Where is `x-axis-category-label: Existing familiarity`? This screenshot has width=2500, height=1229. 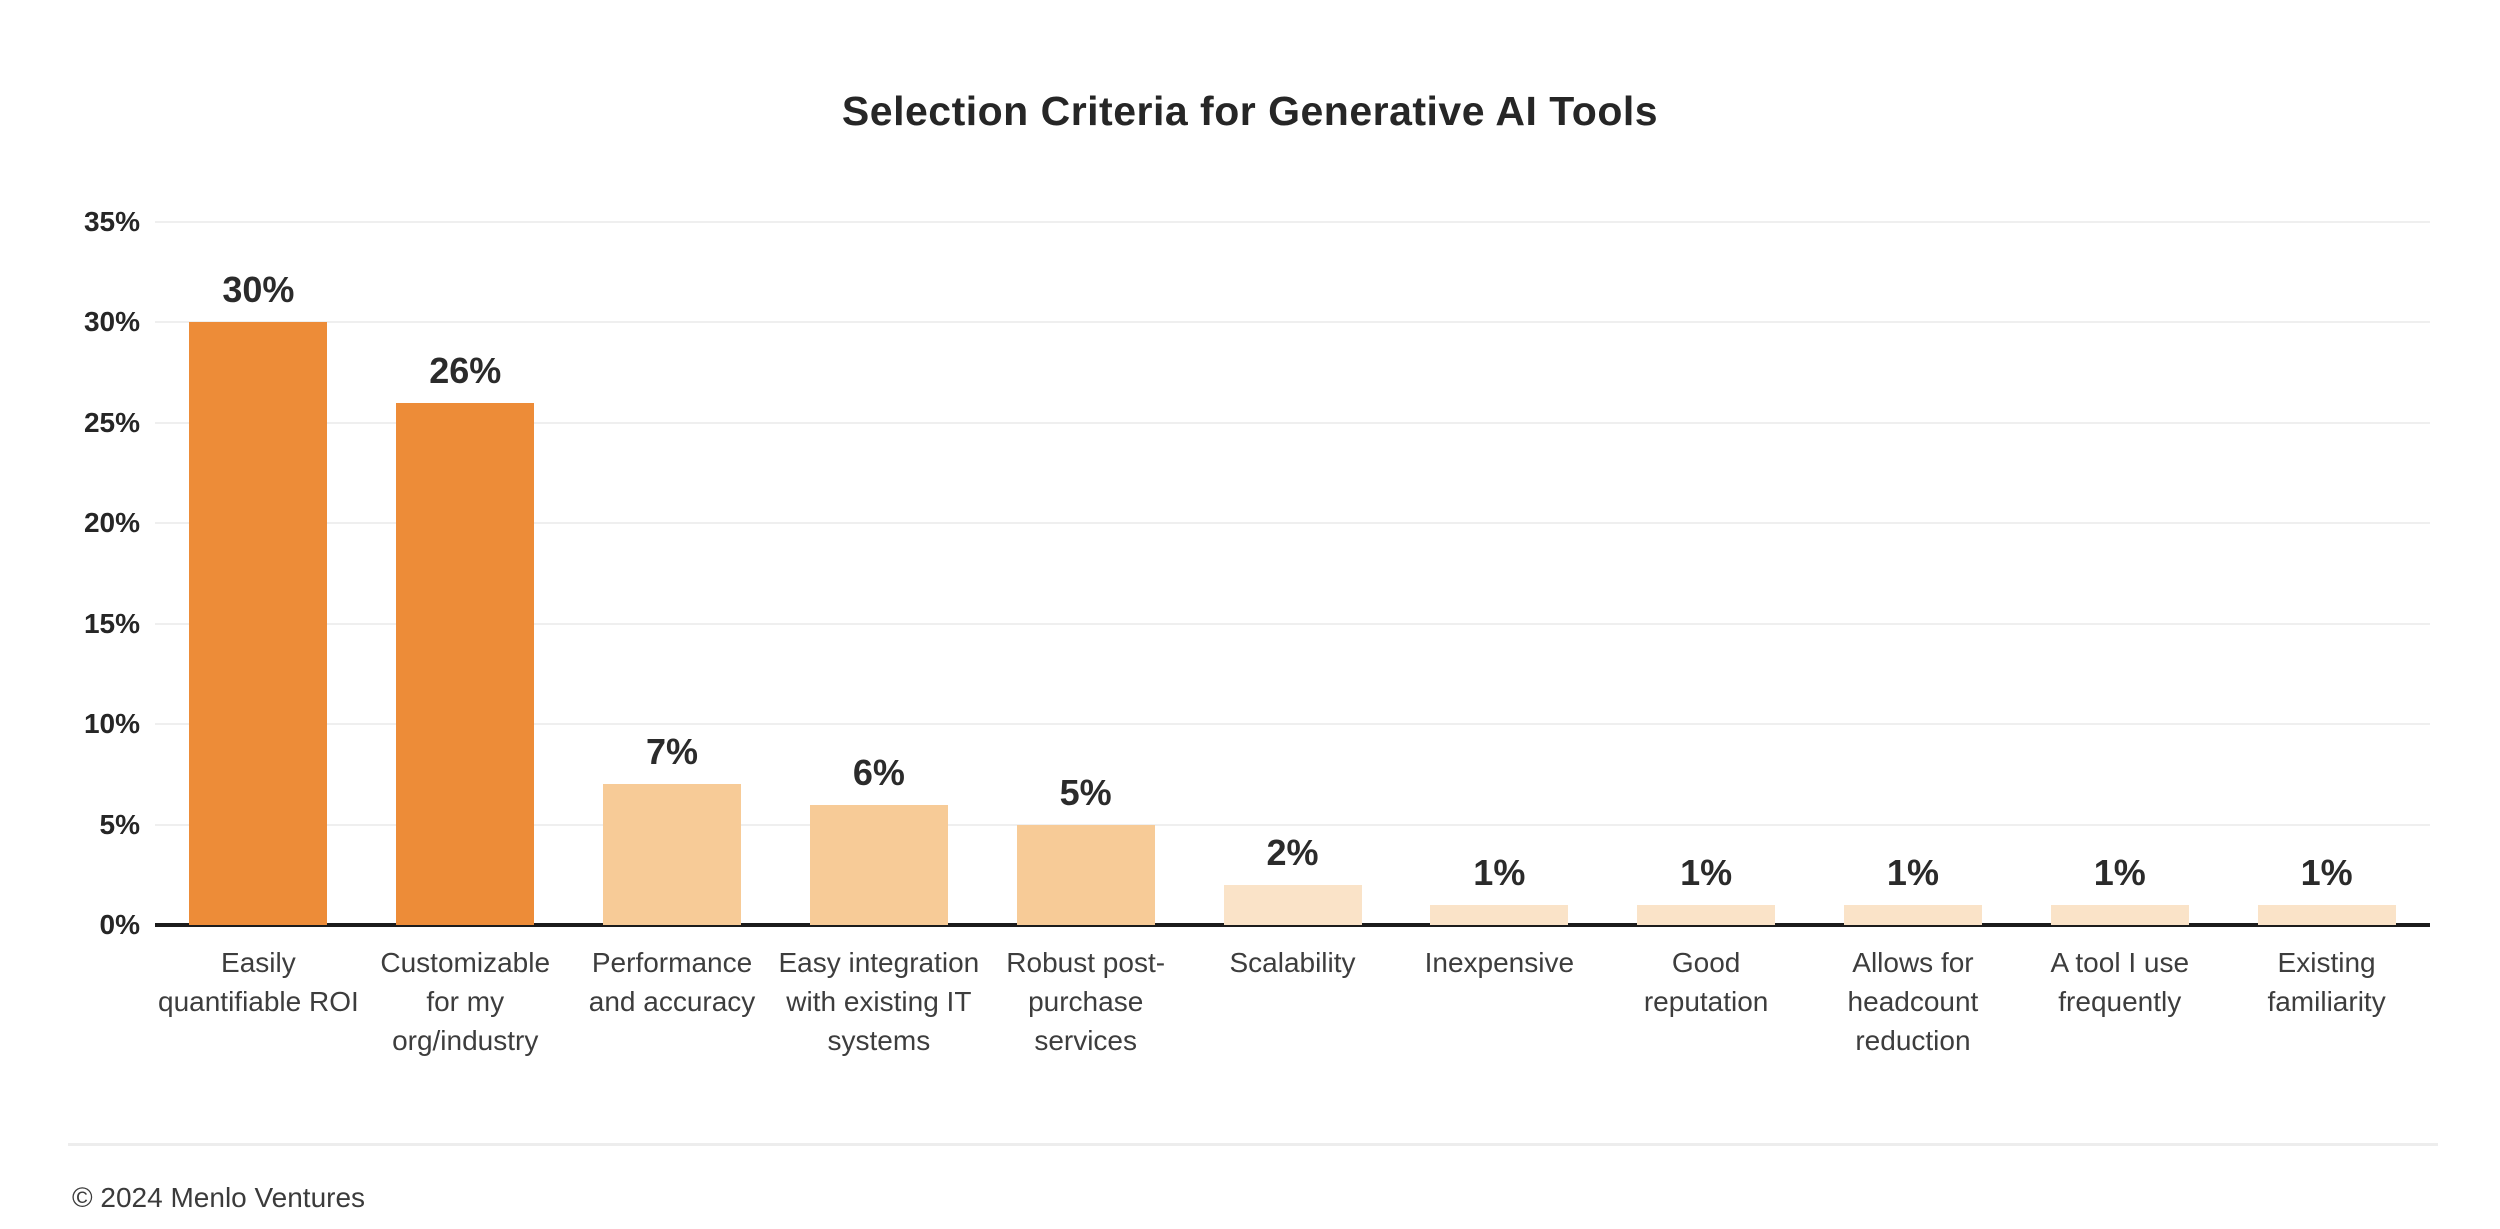
x-axis-category-label: Existing familiarity is located at coordinates (2326, 982).